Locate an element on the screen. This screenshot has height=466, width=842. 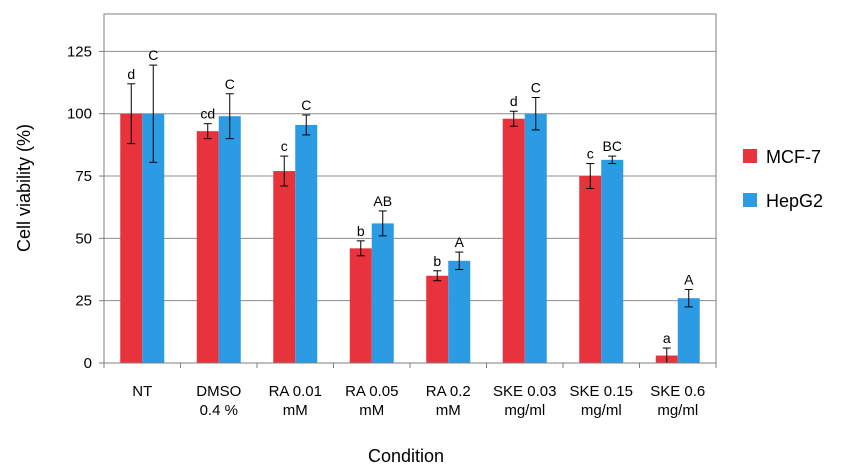
x-category-label: 0.4 % is located at coordinates (219, 410).